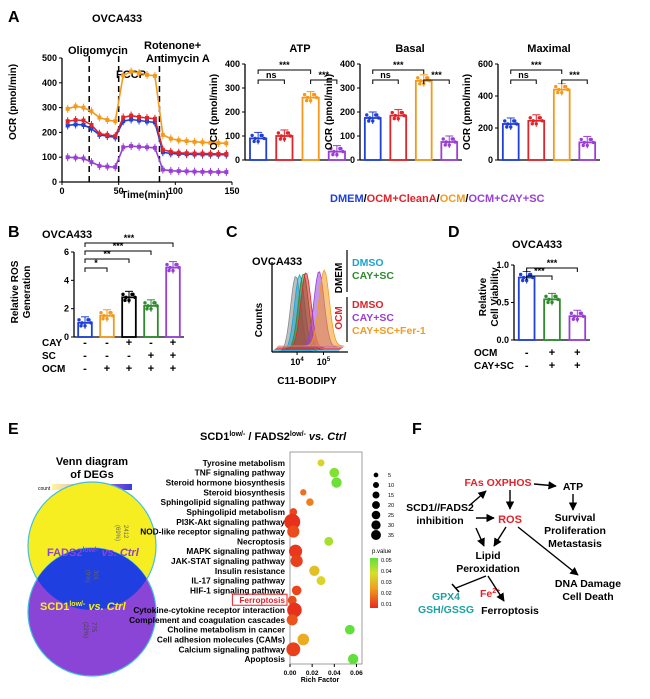 Image resolution: width=650 pixels, height=699 pixels. What do you see at coordinates (485, 353) in the screenshot?
I see `viability-row-ocm: OCM` at bounding box center [485, 353].